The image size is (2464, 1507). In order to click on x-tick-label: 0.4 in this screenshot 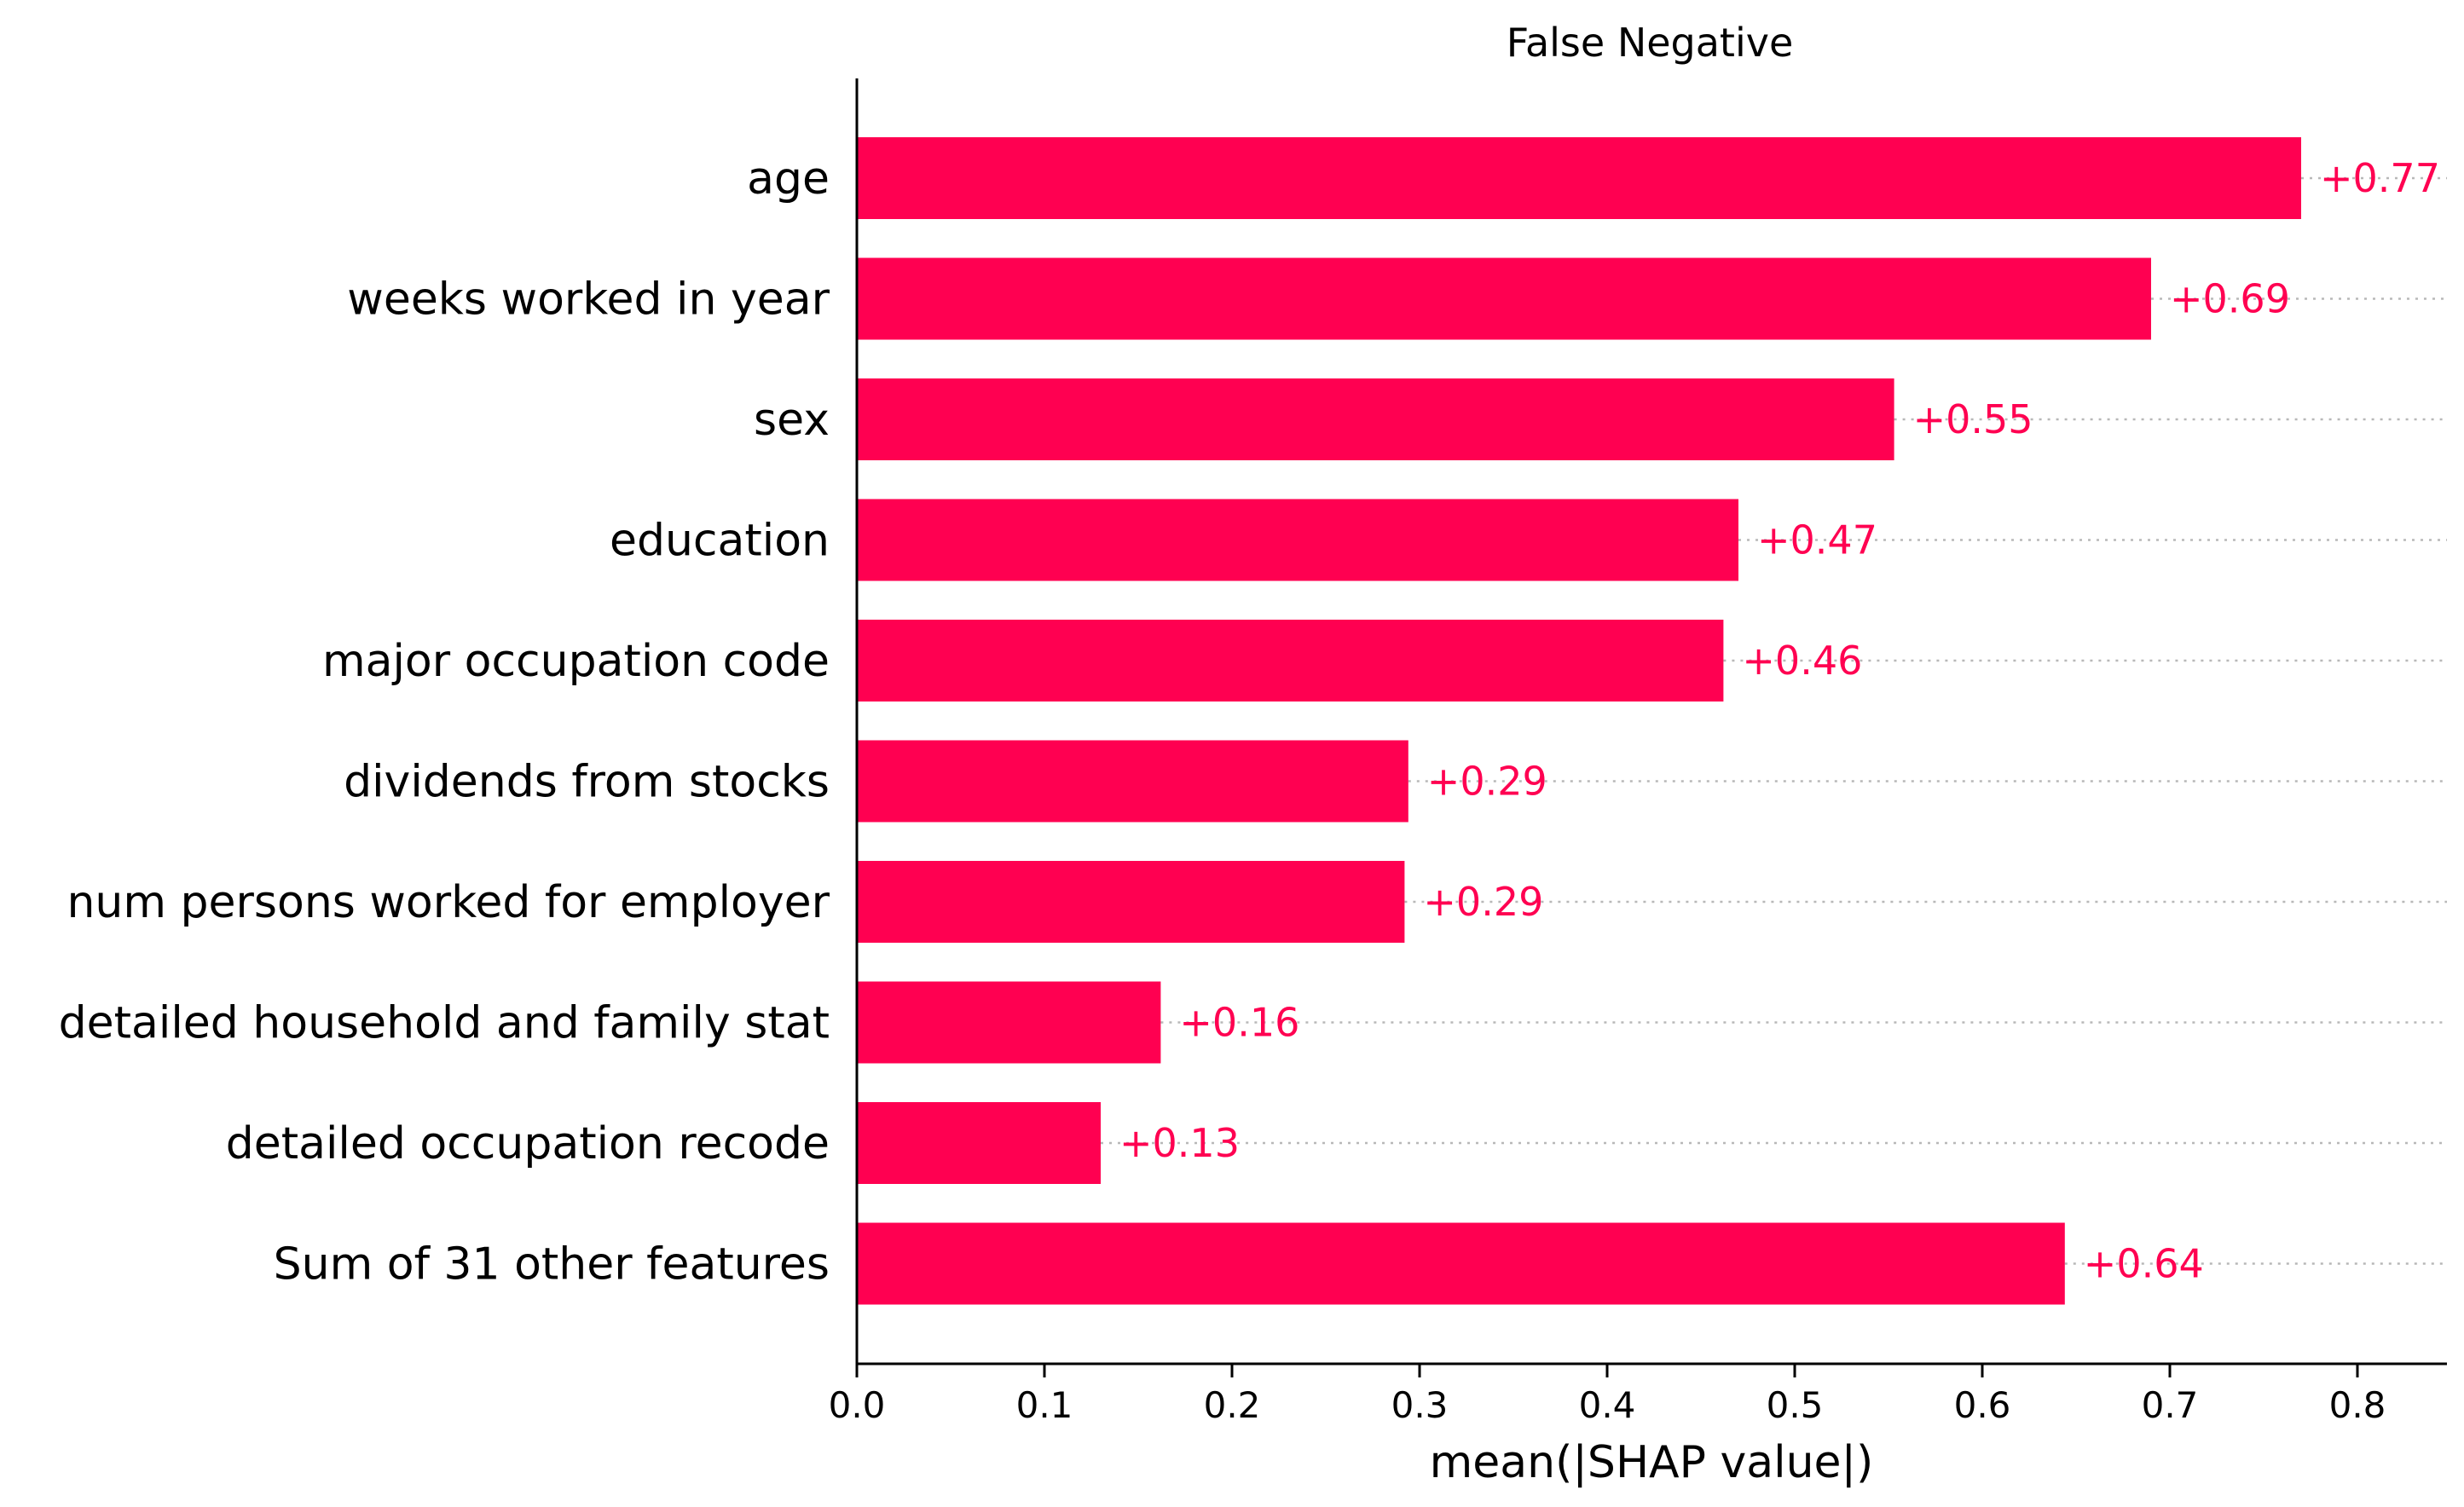, I will do `click(1607, 1405)`.